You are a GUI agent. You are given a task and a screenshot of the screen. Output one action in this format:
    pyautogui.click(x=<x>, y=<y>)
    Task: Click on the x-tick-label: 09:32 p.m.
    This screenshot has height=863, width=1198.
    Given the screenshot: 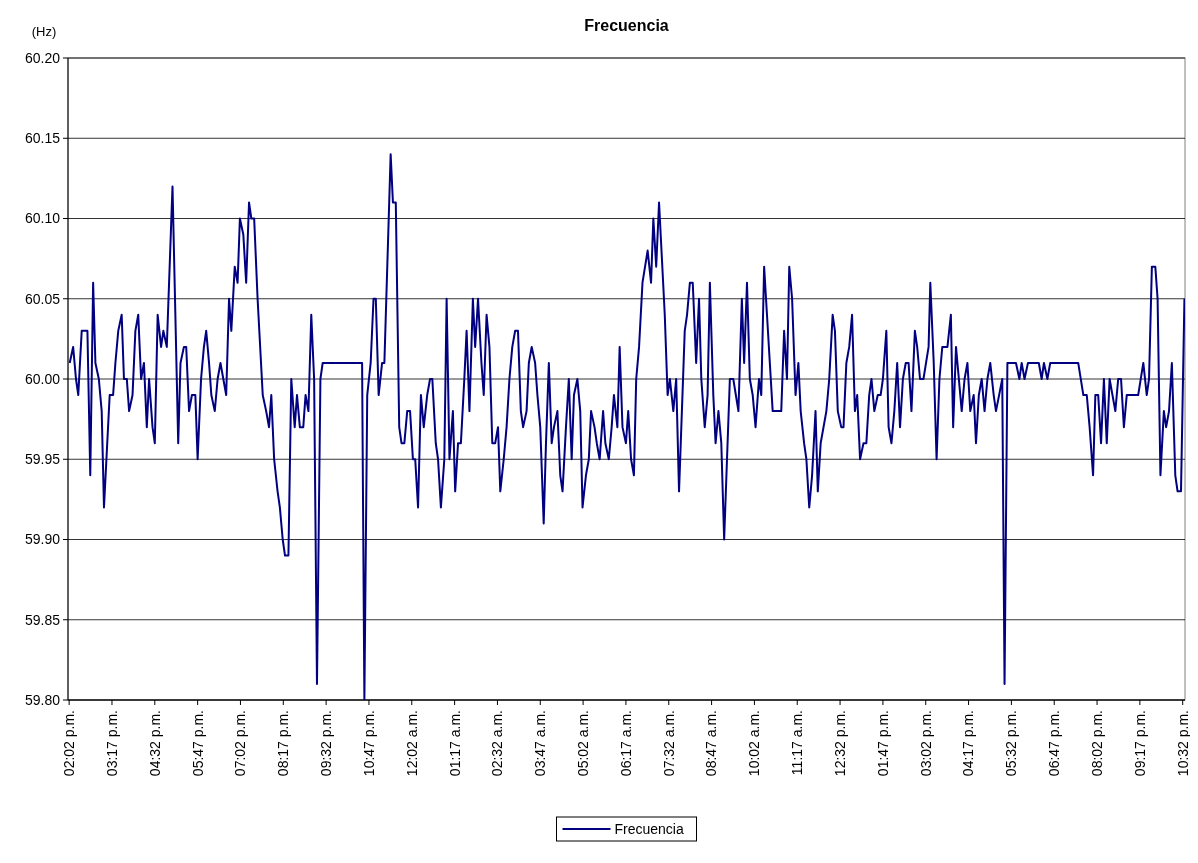 What is the action you would take?
    pyautogui.click(x=326, y=743)
    